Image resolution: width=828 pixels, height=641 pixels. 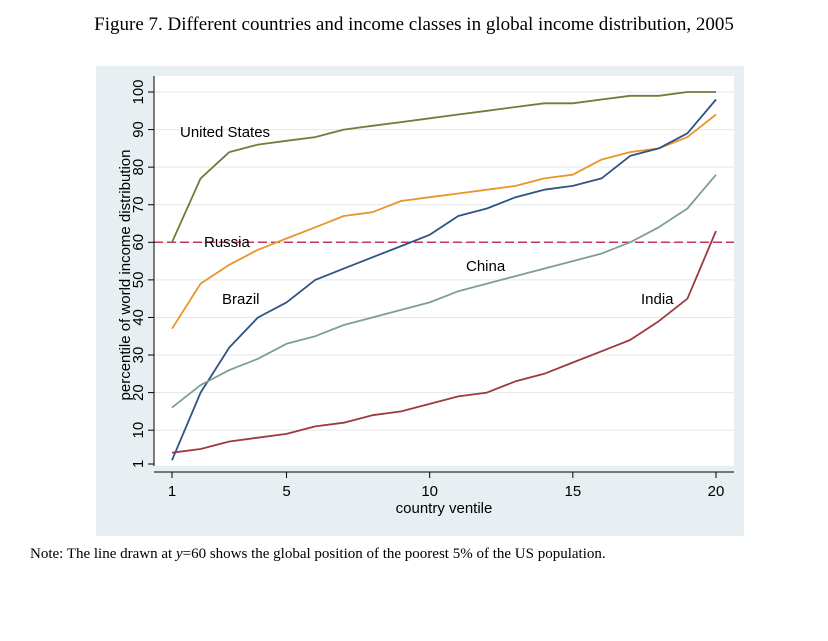 What do you see at coordinates (286, 491) in the screenshot?
I see `x-tick-label-5: 5` at bounding box center [286, 491].